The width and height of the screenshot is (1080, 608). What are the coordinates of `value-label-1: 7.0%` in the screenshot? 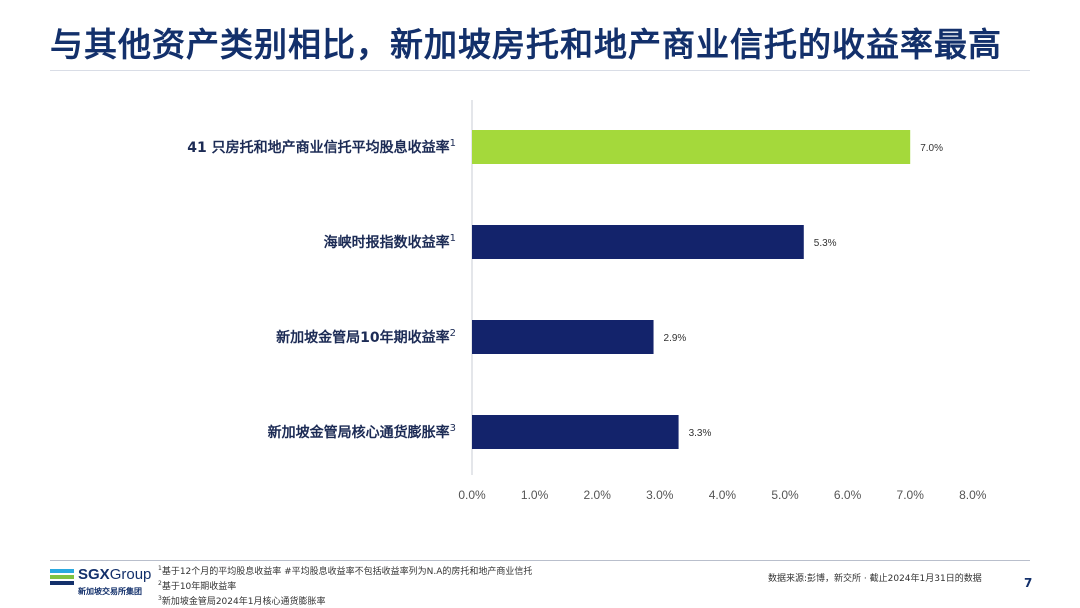 It's located at (931, 148).